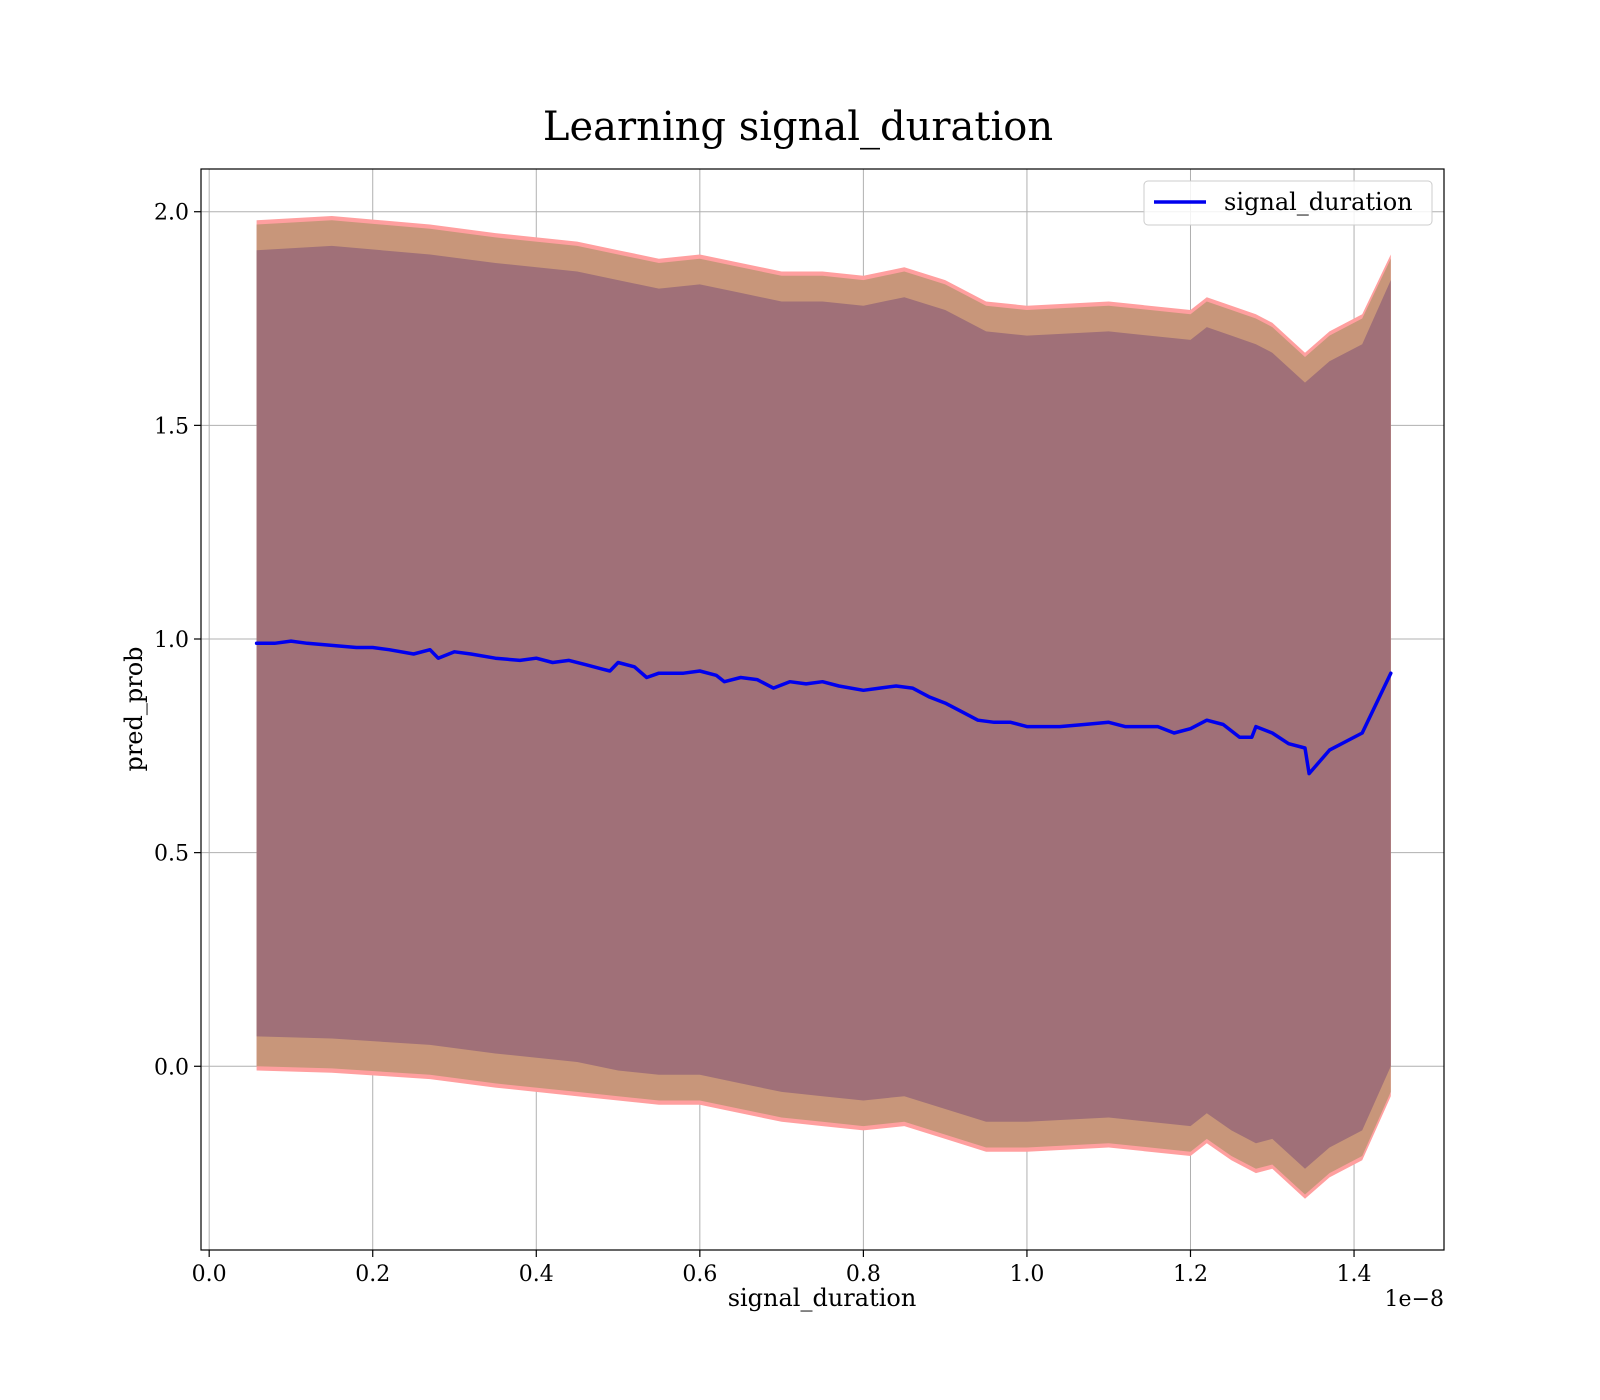 This screenshot has height=1400, width=1600. I want to click on y-axis-label: pred_prob, so click(134, 708).